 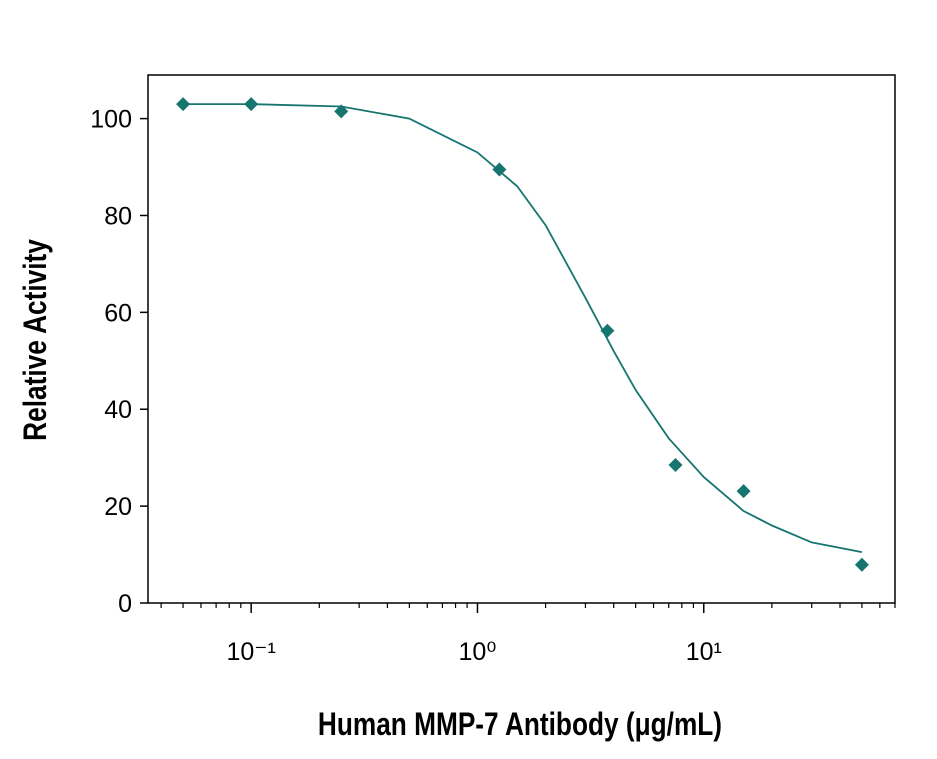 I want to click on y-tick-label: 80, so click(x=118, y=216).